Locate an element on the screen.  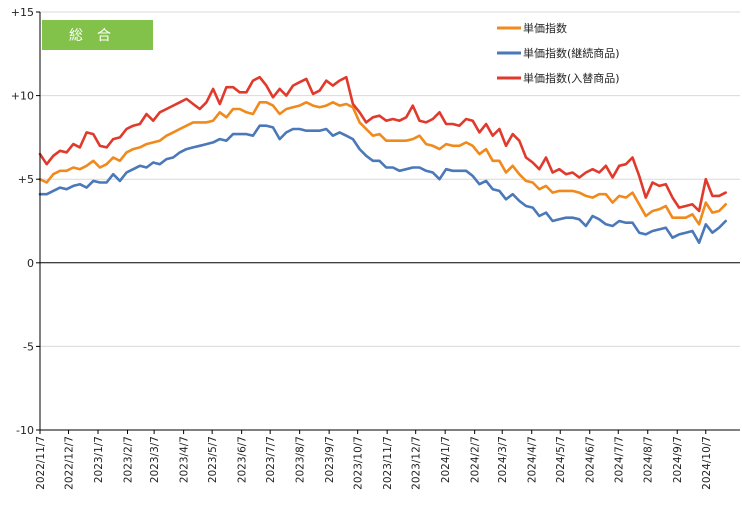
x-tick-label: 2024/6/7 is located at coordinates (591, 459).